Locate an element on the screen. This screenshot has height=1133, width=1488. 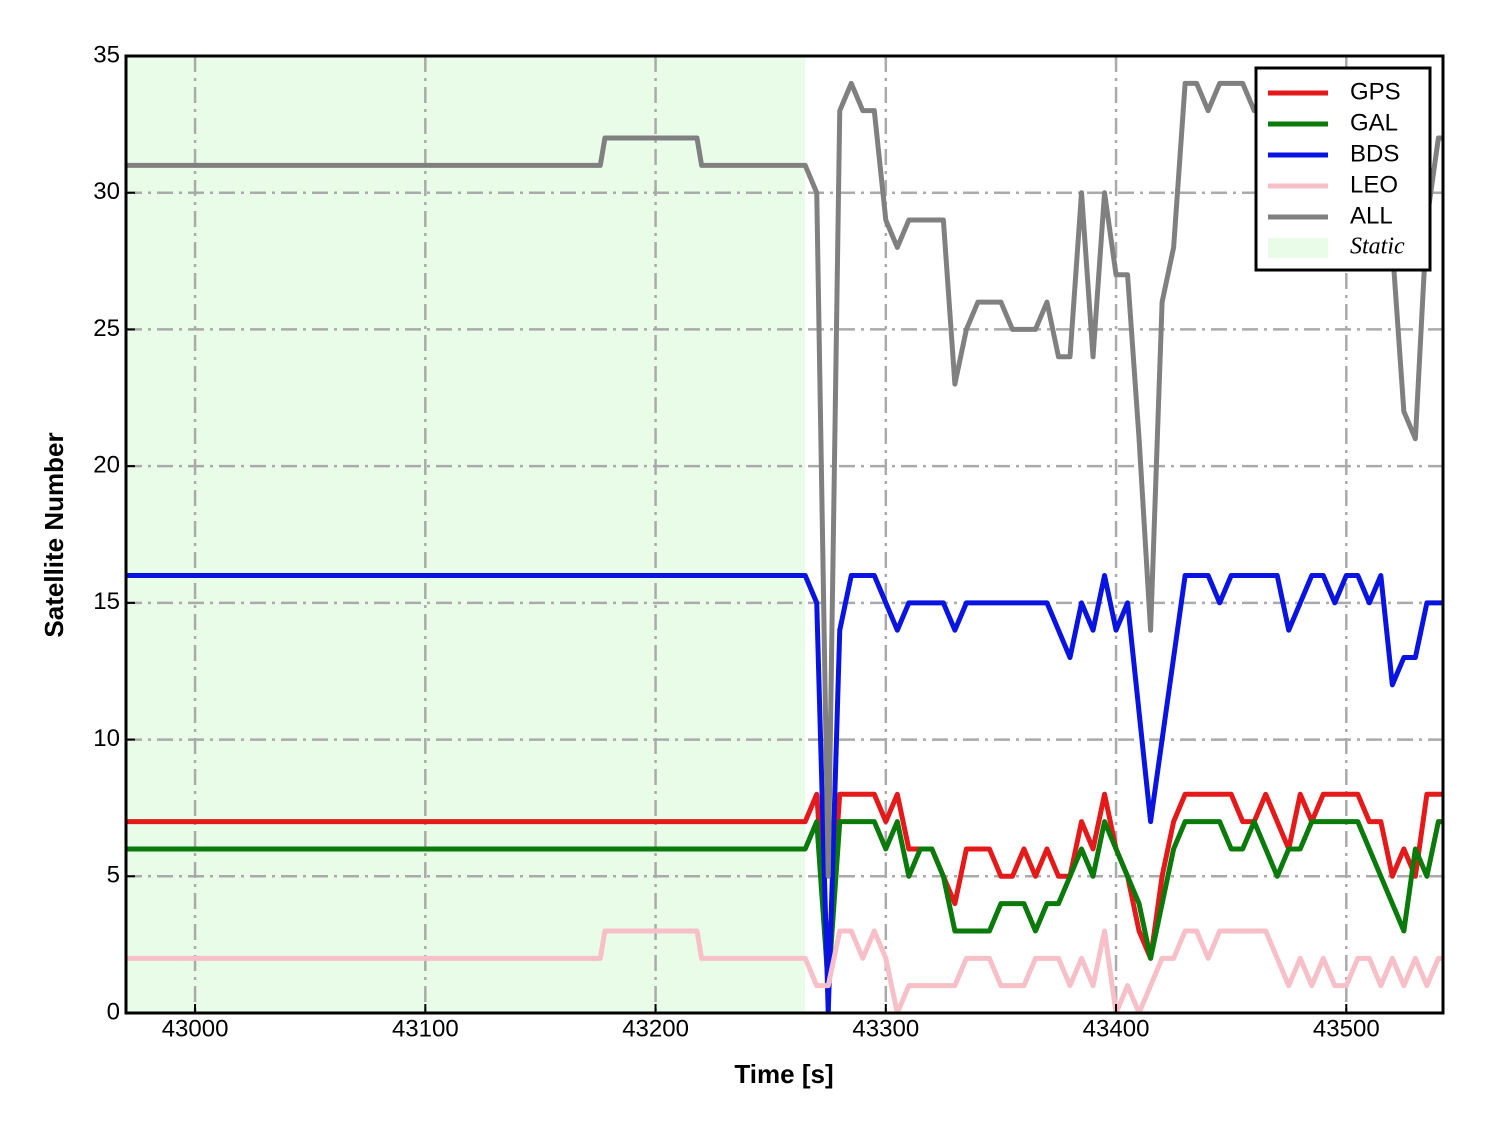
legend-label: ALL is located at coordinates (1371, 215).